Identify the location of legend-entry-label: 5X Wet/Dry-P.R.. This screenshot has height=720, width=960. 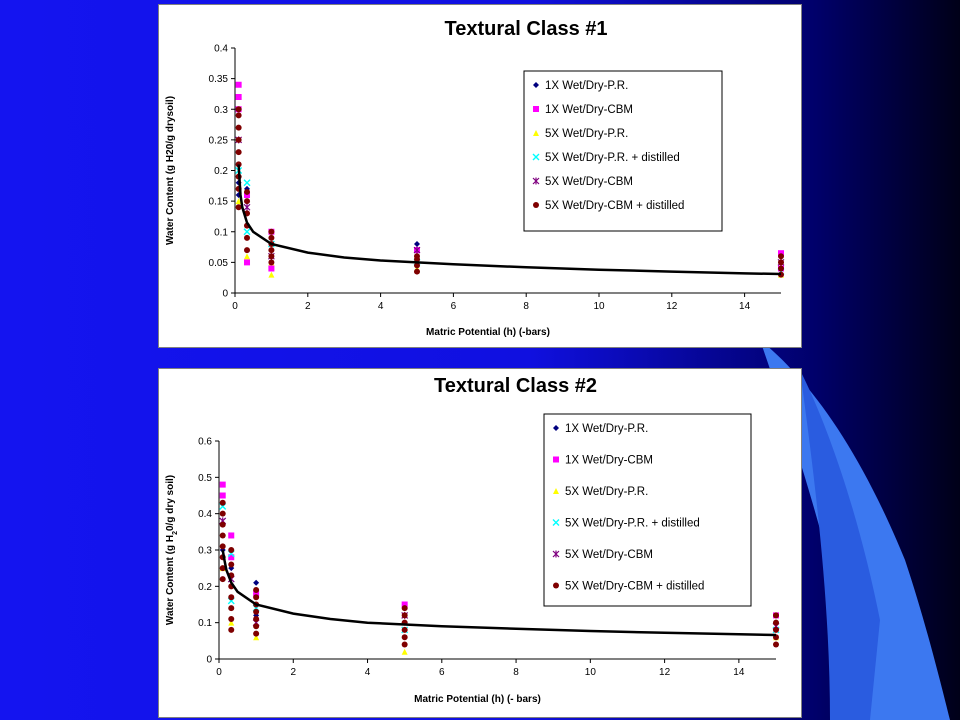
(586, 134).